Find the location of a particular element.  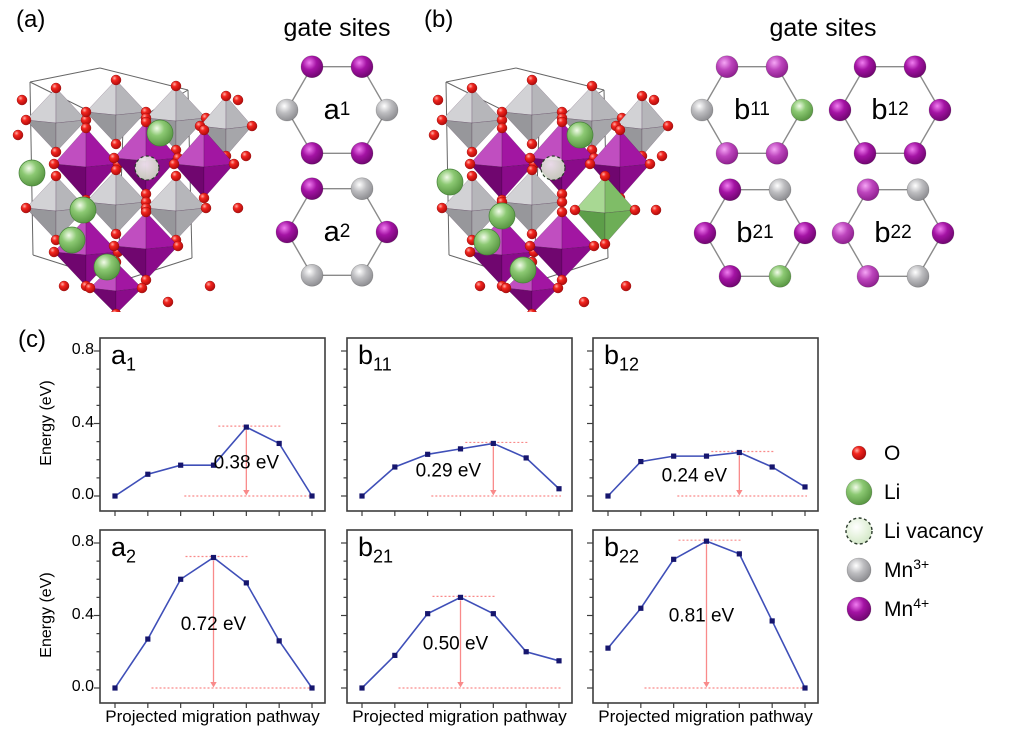

chart-b21: 0.50 eV b21 is located at coordinates (459, 622).